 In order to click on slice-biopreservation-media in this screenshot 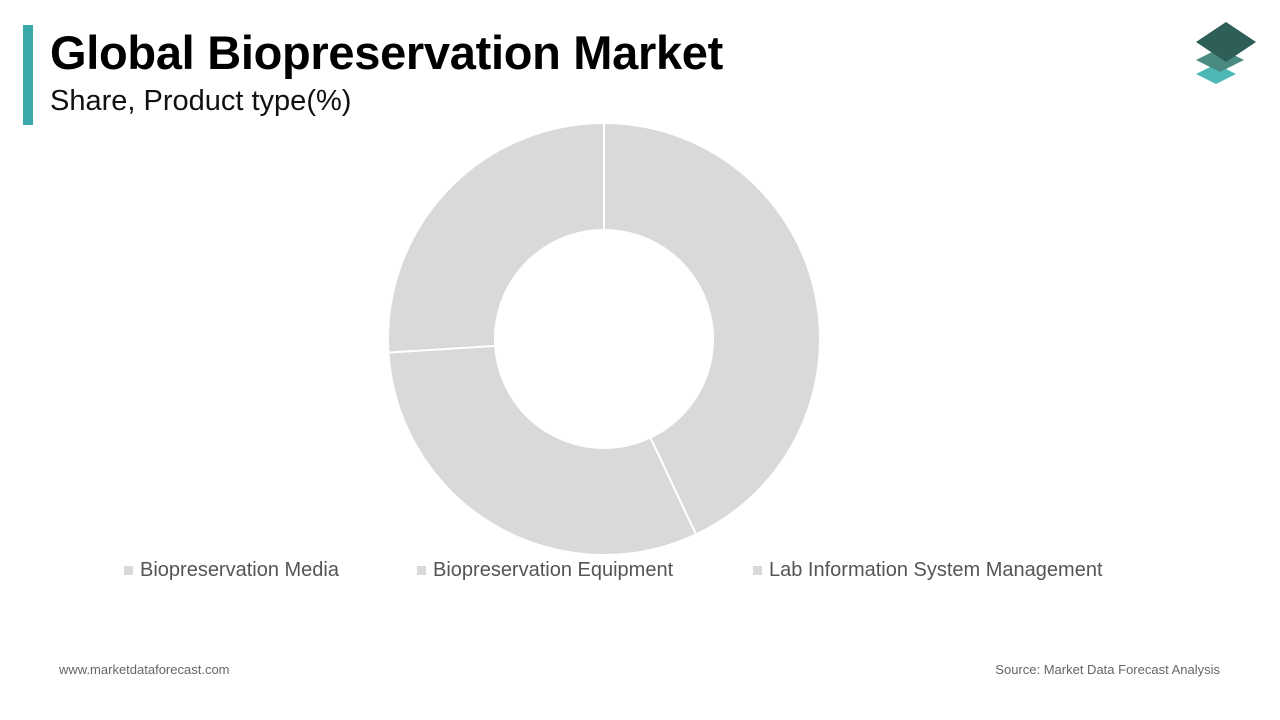, I will do `click(712, 328)`.